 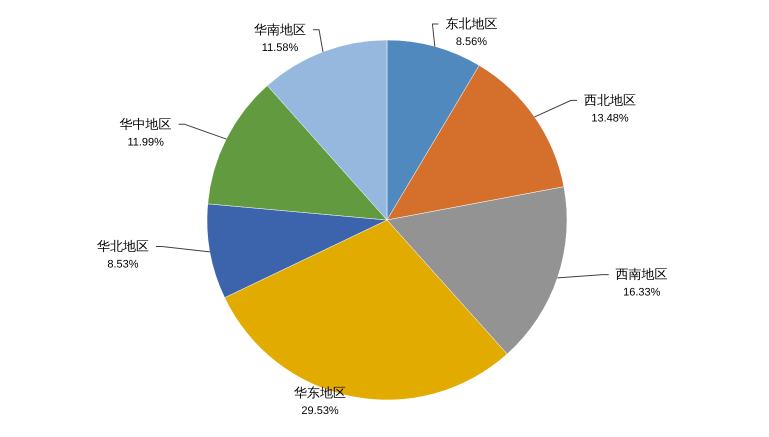 What do you see at coordinates (146, 124) in the screenshot?
I see `slice-label: 华中地区` at bounding box center [146, 124].